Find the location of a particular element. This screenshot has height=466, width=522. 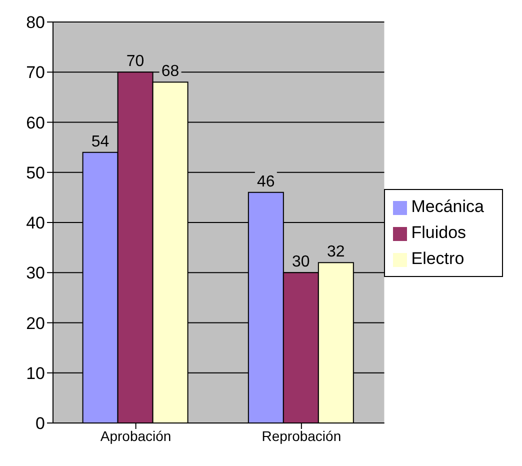

y-tick-label: 40 is located at coordinates (35, 223).